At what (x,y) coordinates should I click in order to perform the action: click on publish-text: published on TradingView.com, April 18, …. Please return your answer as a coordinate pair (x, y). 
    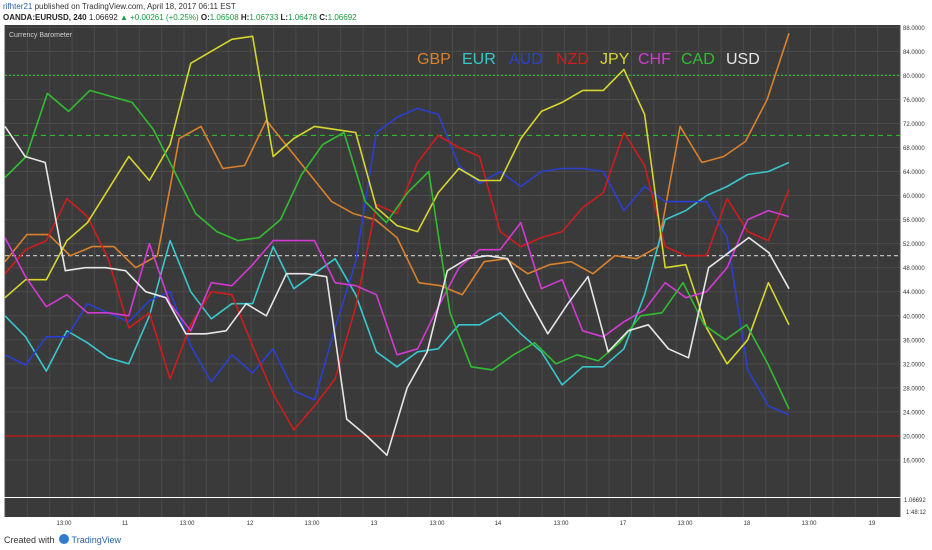
    Looking at the image, I should click on (135, 6).